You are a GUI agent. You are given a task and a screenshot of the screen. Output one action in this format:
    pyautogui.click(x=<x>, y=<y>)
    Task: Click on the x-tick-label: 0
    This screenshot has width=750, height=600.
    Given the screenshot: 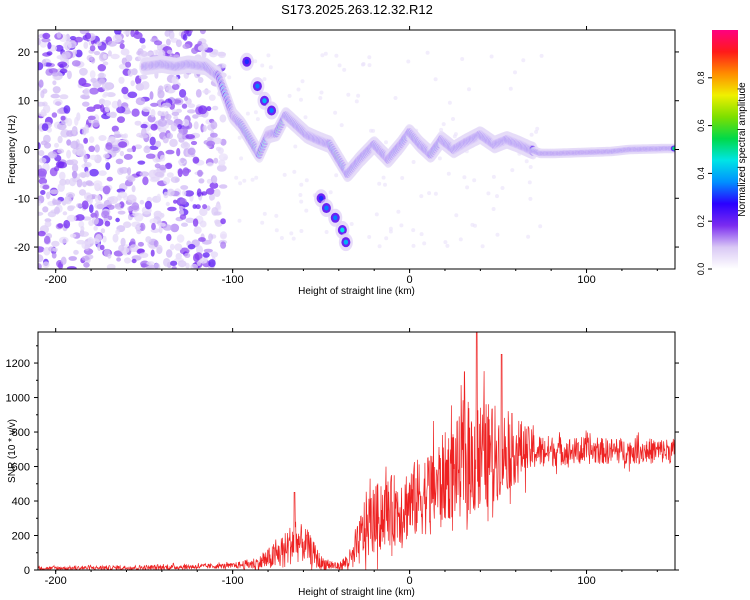 What is the action you would take?
    pyautogui.click(x=410, y=581)
    